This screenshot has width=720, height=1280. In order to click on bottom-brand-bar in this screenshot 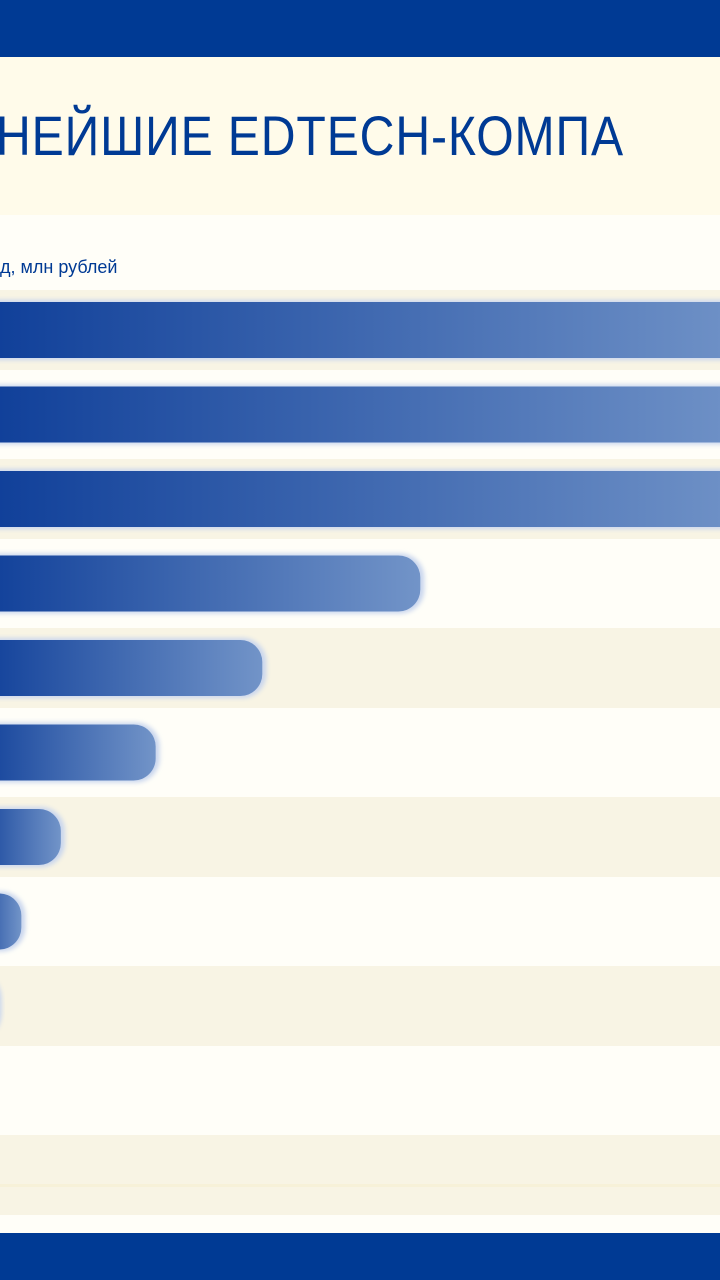, I will do `click(360, 1256)`.